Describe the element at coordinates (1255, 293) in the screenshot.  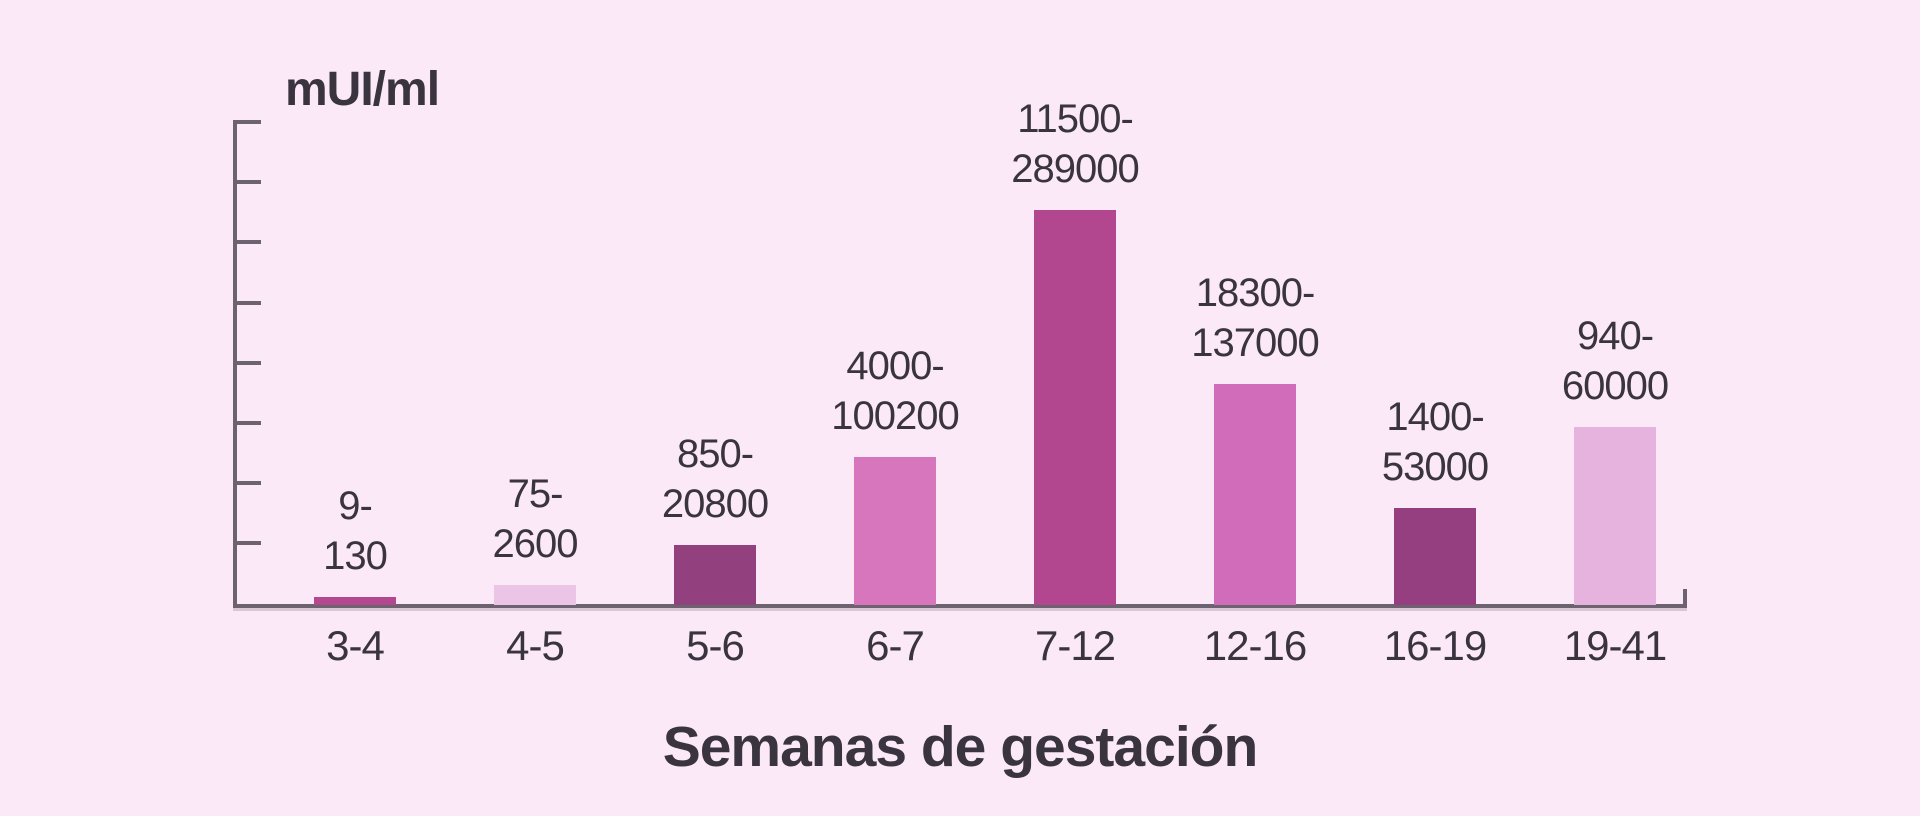
I see `bar-value-label-line: 18300-` at that location.